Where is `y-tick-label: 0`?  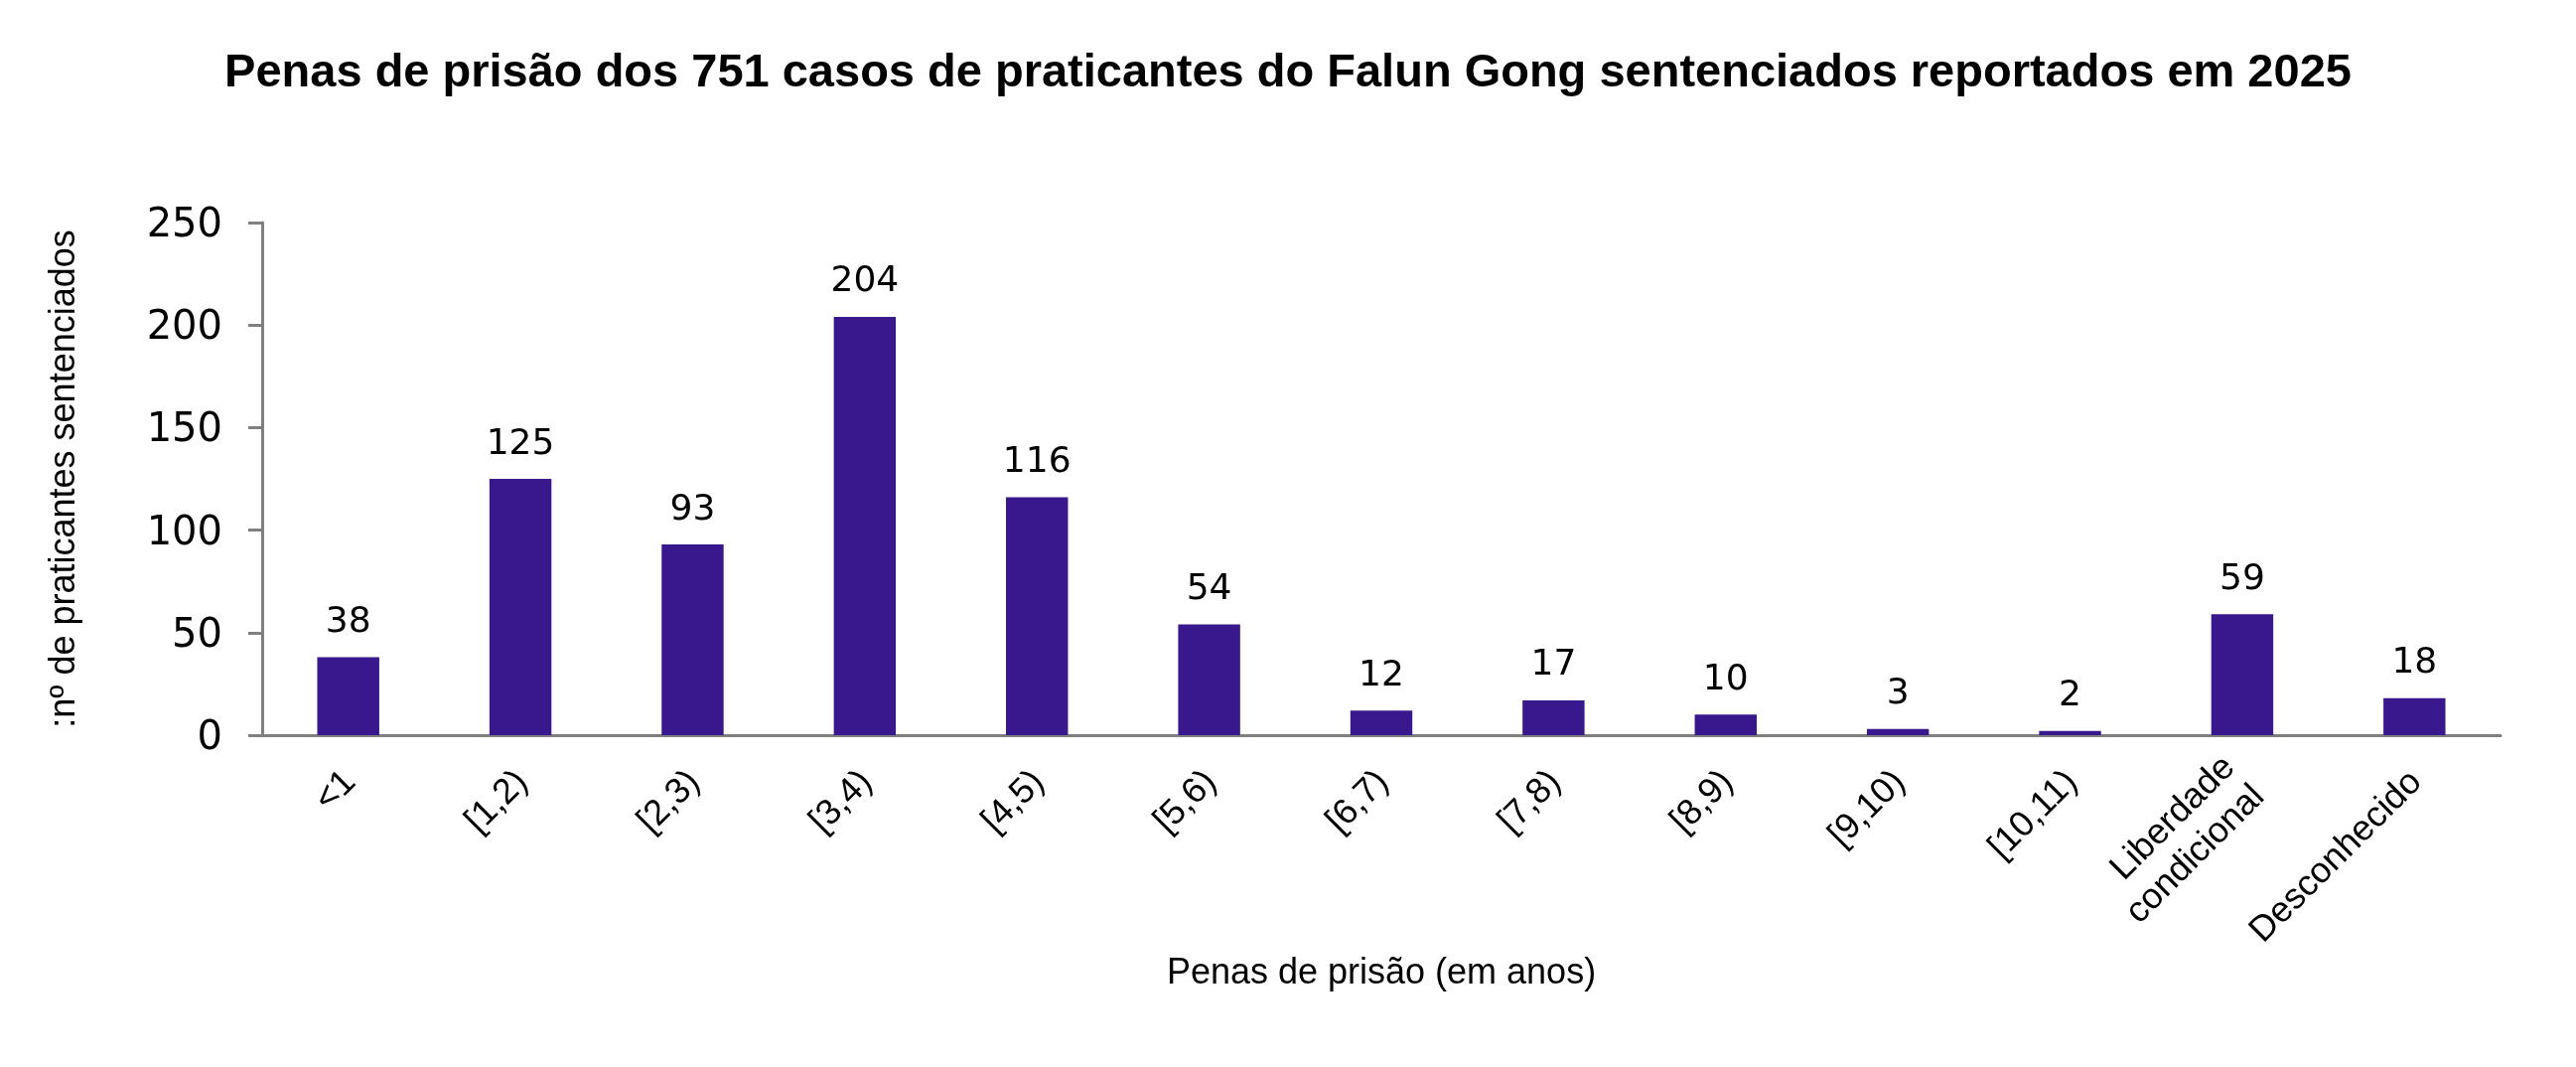
y-tick-label: 0 is located at coordinates (210, 735).